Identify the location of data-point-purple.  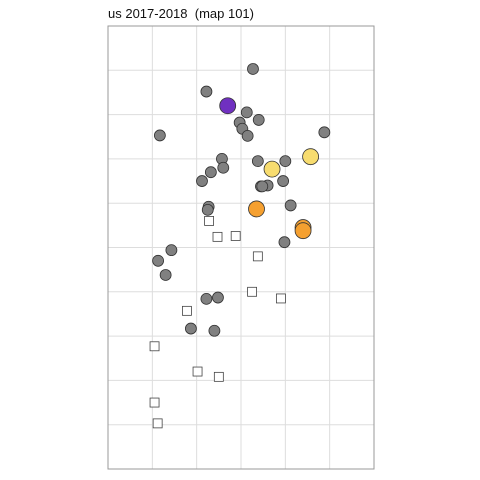
(228, 106).